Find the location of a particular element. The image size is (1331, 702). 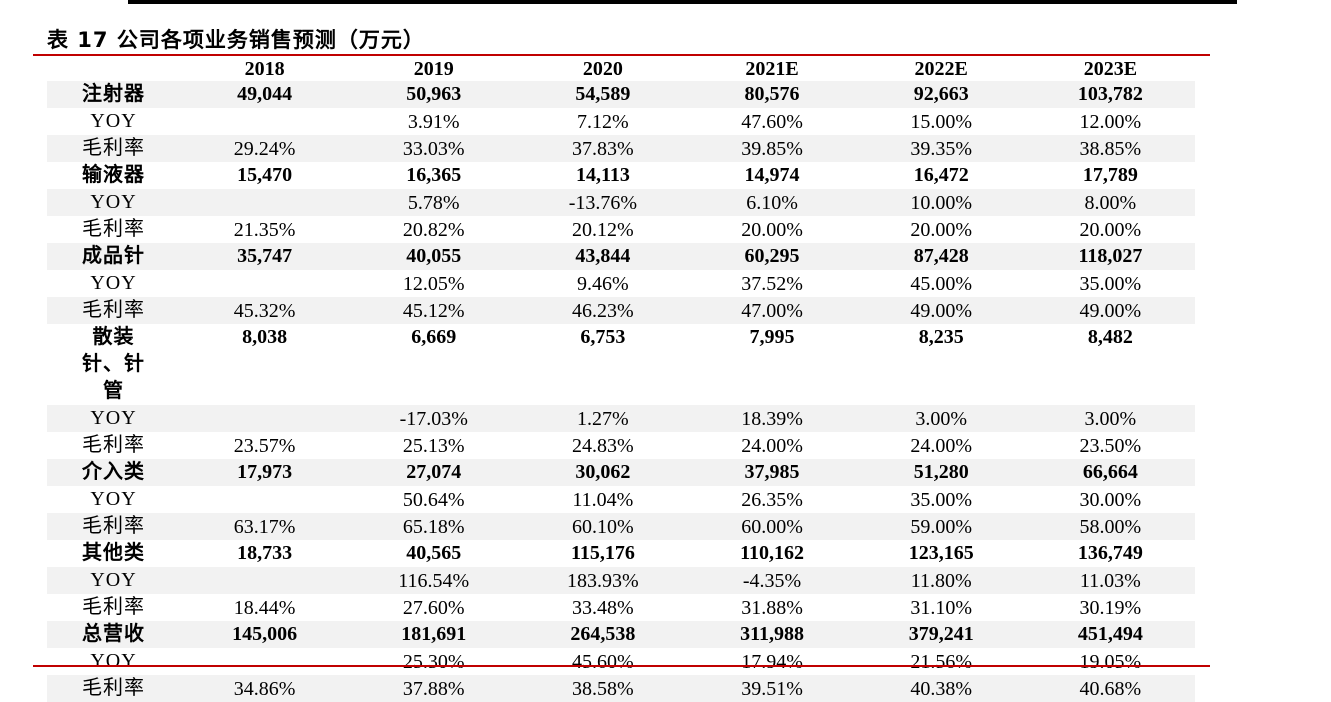

value-cell: 37,985 is located at coordinates (772, 472).